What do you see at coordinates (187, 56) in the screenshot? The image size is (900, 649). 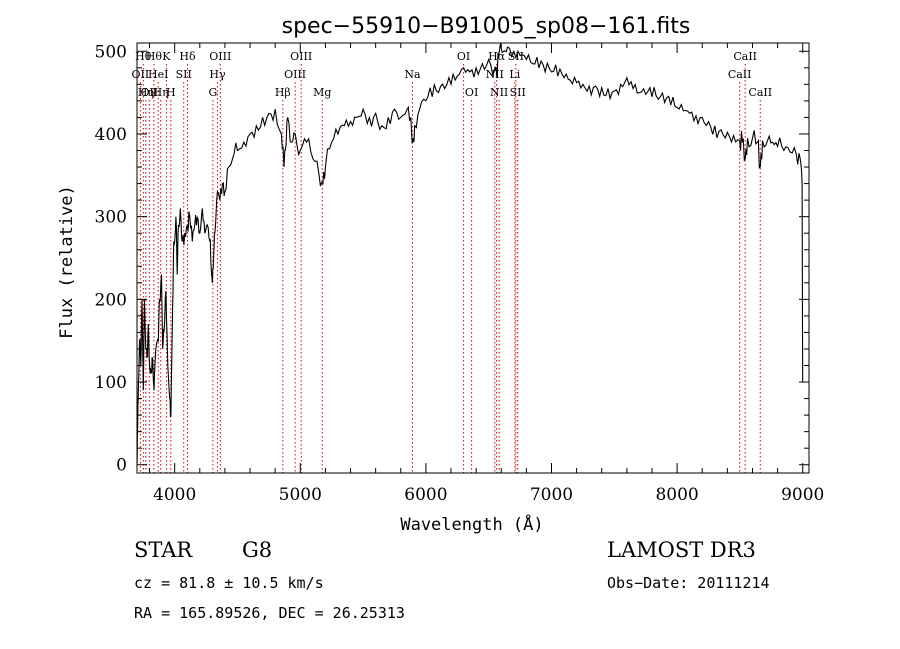 I see `line-marker-label-10: Hδ` at bounding box center [187, 56].